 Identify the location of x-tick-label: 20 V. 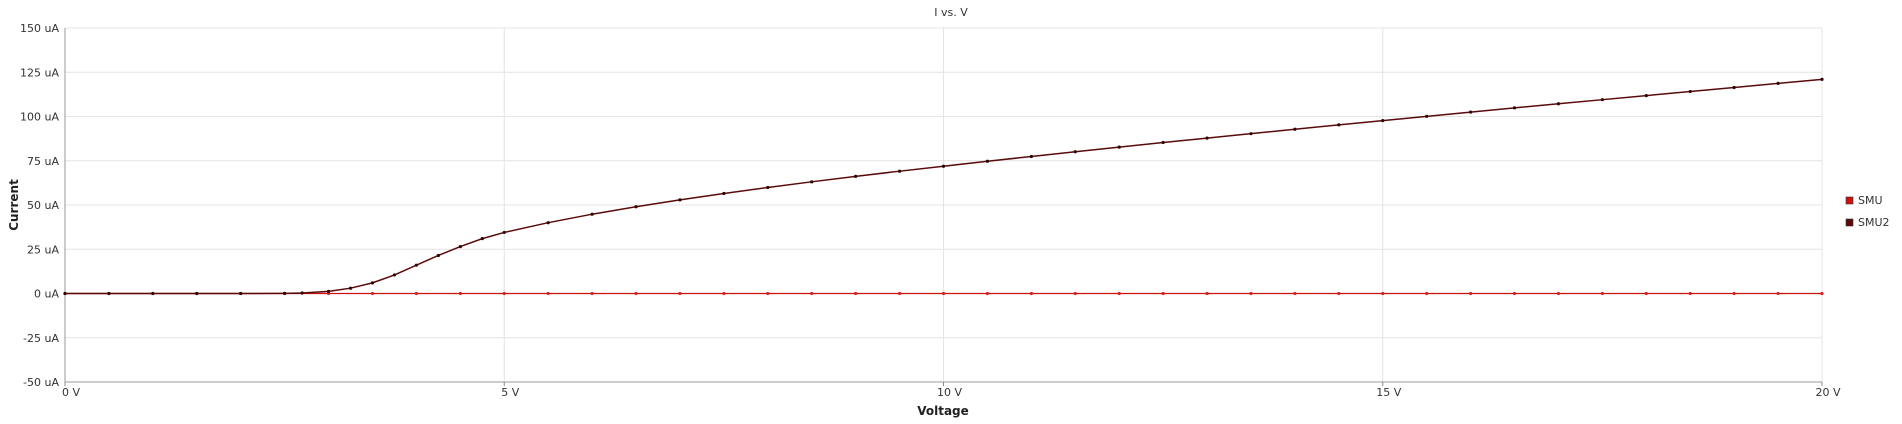
(1827, 392).